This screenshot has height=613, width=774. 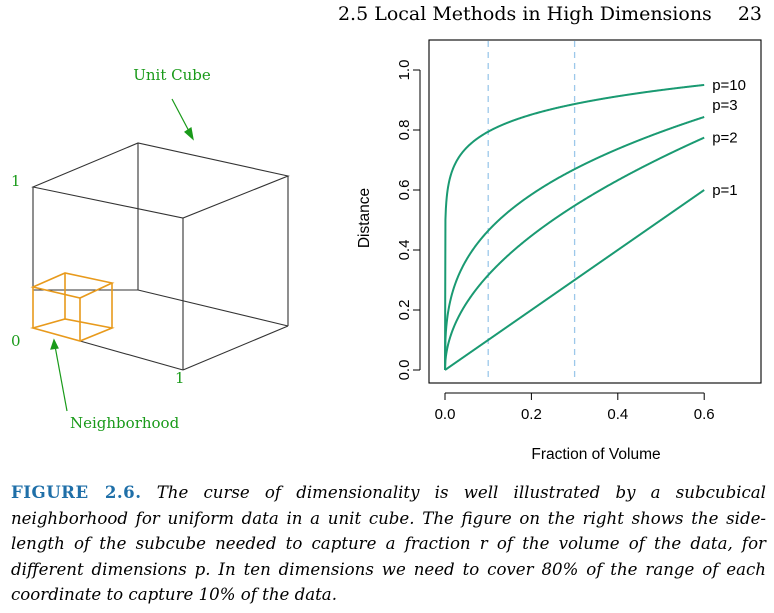 What do you see at coordinates (404, 310) in the screenshot?
I see `y-tick-label: 0.2` at bounding box center [404, 310].